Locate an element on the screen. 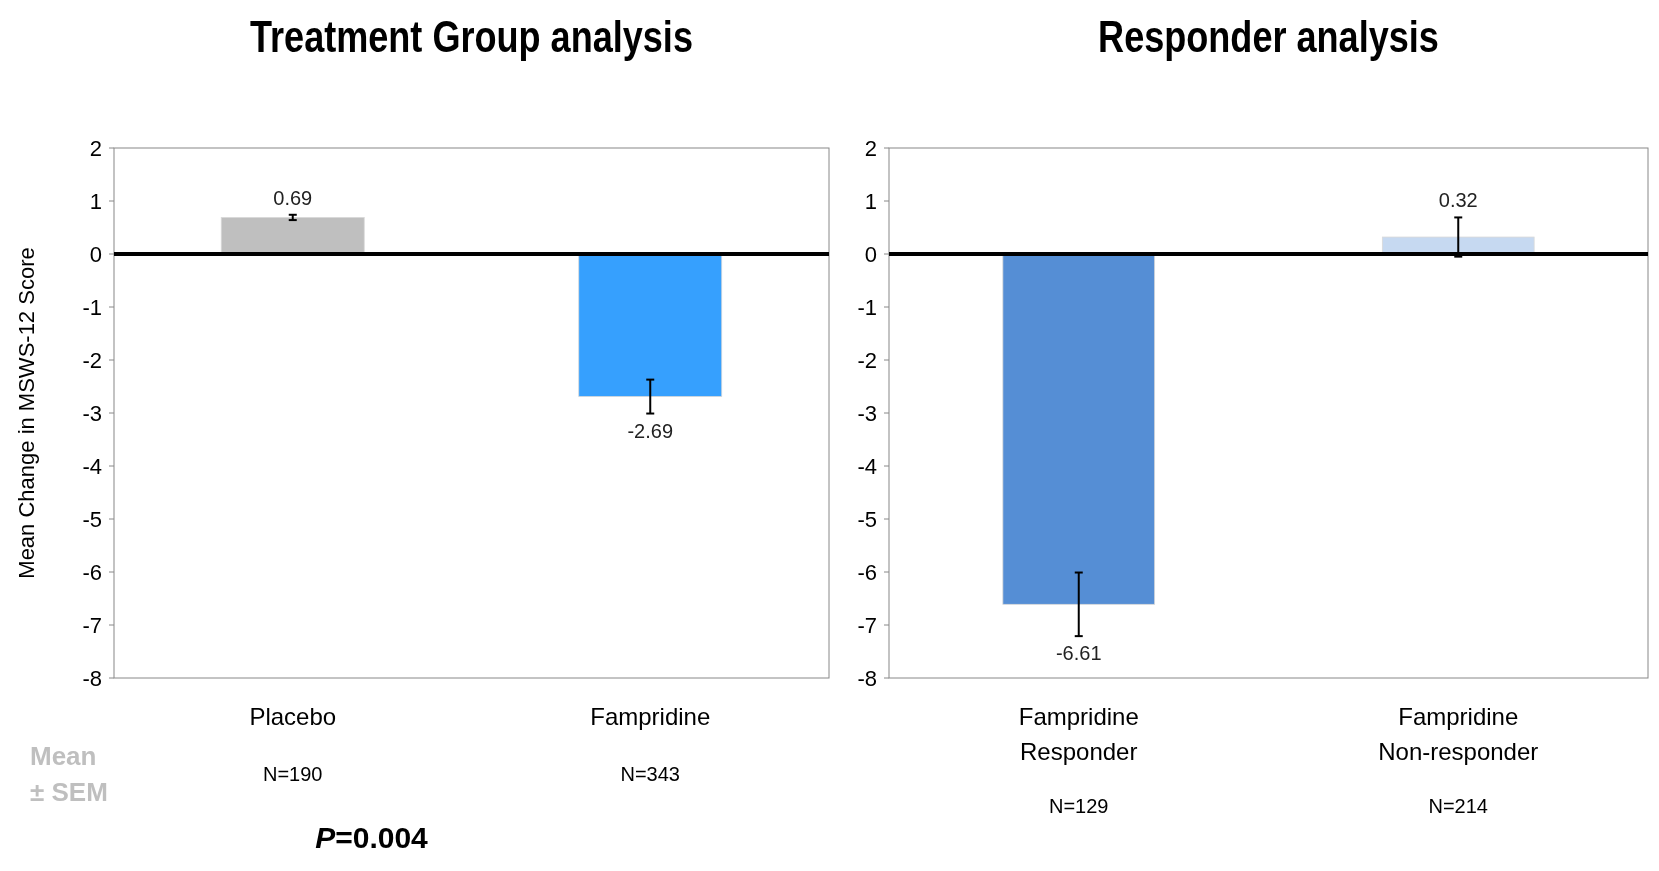  chart-title: Treatment Group analysis is located at coordinates (471, 37).